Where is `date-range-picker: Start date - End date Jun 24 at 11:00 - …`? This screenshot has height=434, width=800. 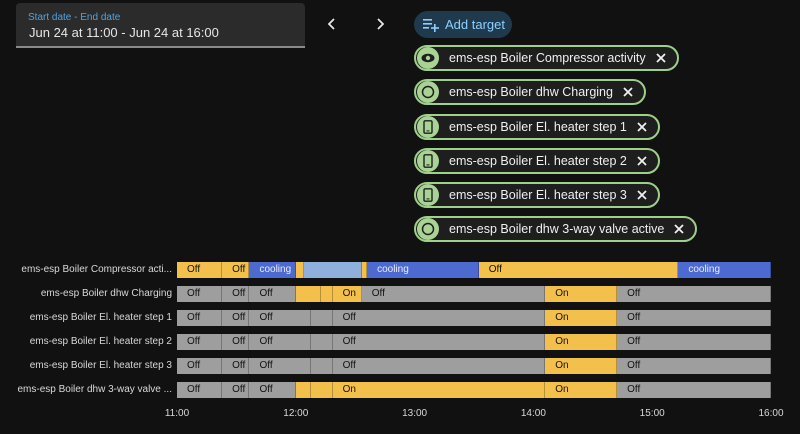 date-range-picker: Start date - End date Jun 24 at 11:00 - … is located at coordinates (160, 25).